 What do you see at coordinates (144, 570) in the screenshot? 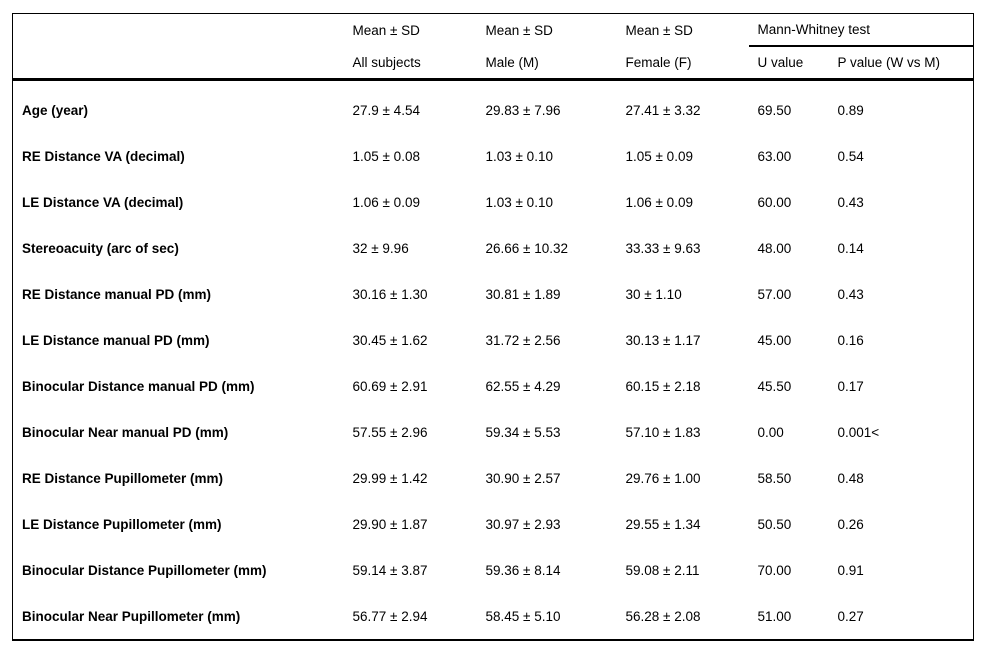
I see `row-label: Binocular Distance Pupillometer (mm)` at bounding box center [144, 570].